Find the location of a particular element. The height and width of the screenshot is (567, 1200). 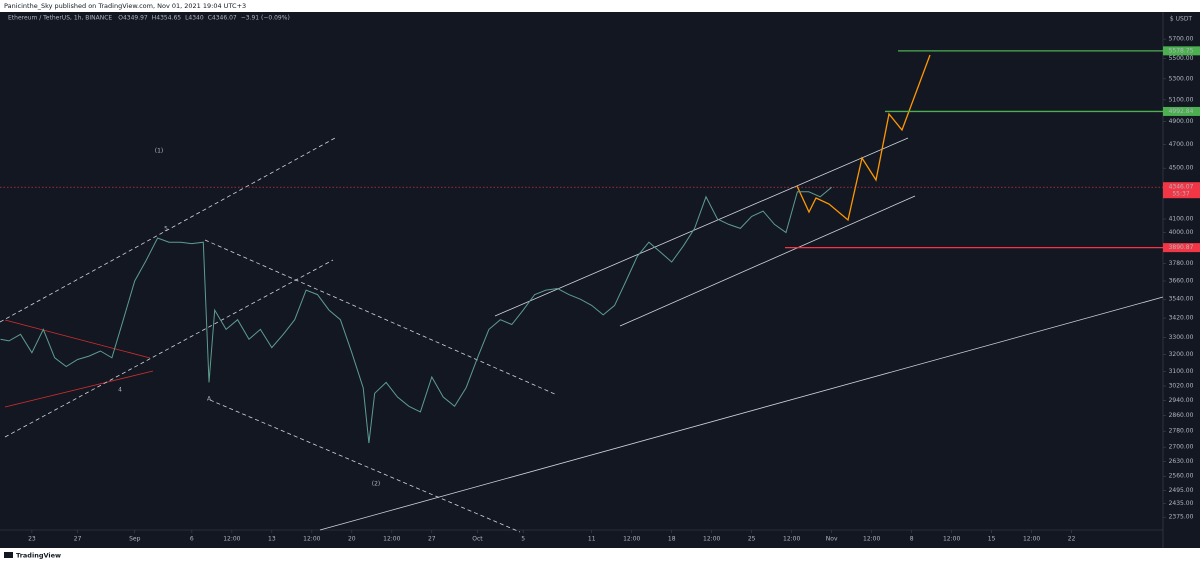

y-tick-label: 4700.00 is located at coordinates (1181, 144).